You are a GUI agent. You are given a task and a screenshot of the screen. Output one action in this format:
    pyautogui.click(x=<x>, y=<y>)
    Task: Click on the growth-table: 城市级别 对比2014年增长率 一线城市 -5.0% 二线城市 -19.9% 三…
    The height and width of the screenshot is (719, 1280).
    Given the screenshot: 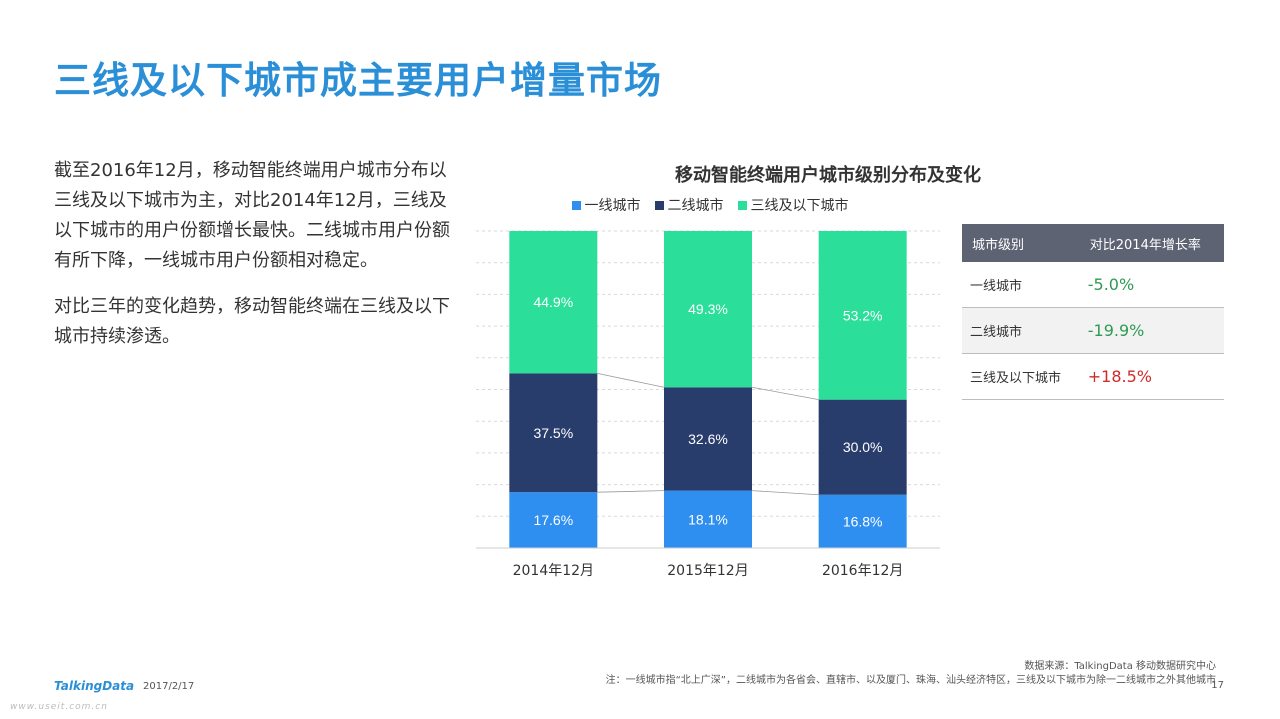 What is the action you would take?
    pyautogui.click(x=1093, y=312)
    